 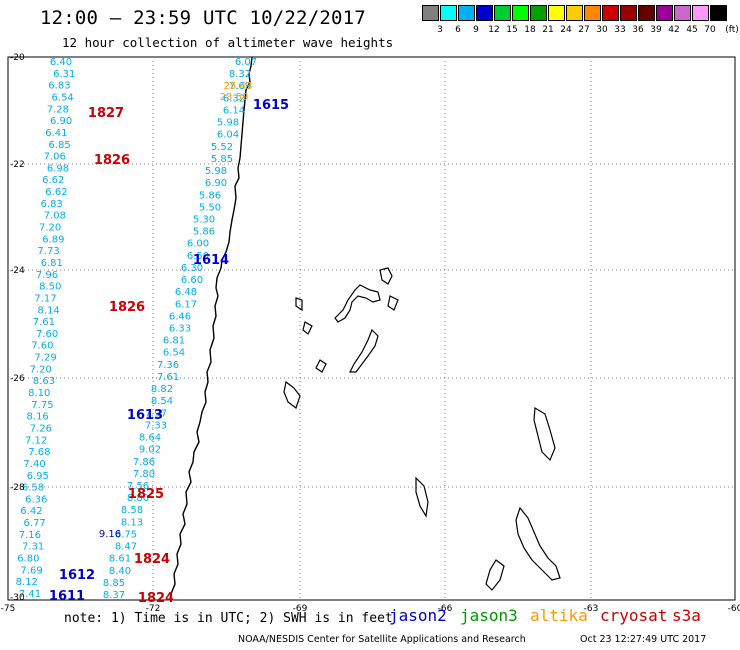 What do you see at coordinates (138, 498) in the screenshot?
I see `wave-height-value: 8.80` at bounding box center [138, 498].